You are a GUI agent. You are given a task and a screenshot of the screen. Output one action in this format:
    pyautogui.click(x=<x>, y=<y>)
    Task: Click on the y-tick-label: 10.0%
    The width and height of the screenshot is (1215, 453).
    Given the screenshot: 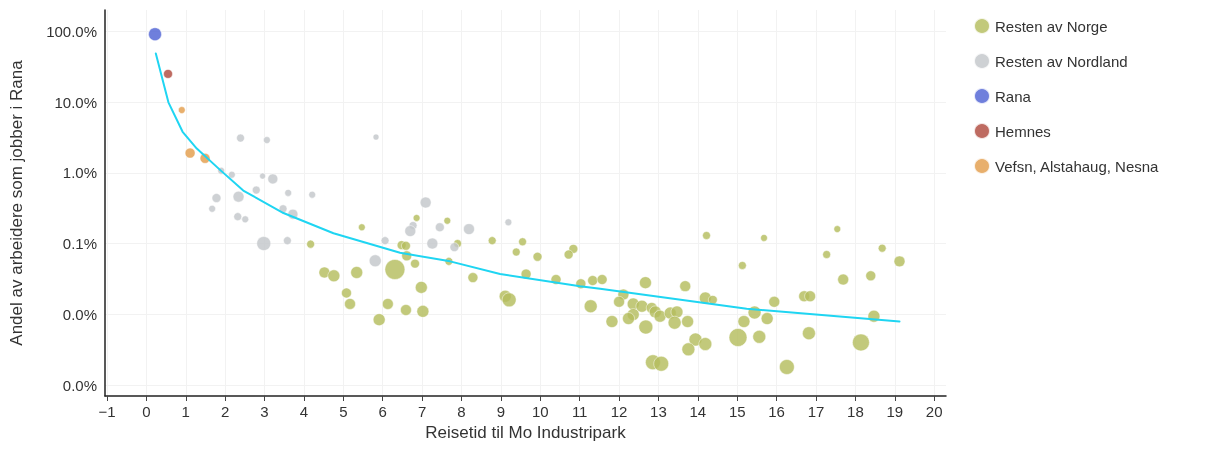 What is the action you would take?
    pyautogui.click(x=75, y=102)
    